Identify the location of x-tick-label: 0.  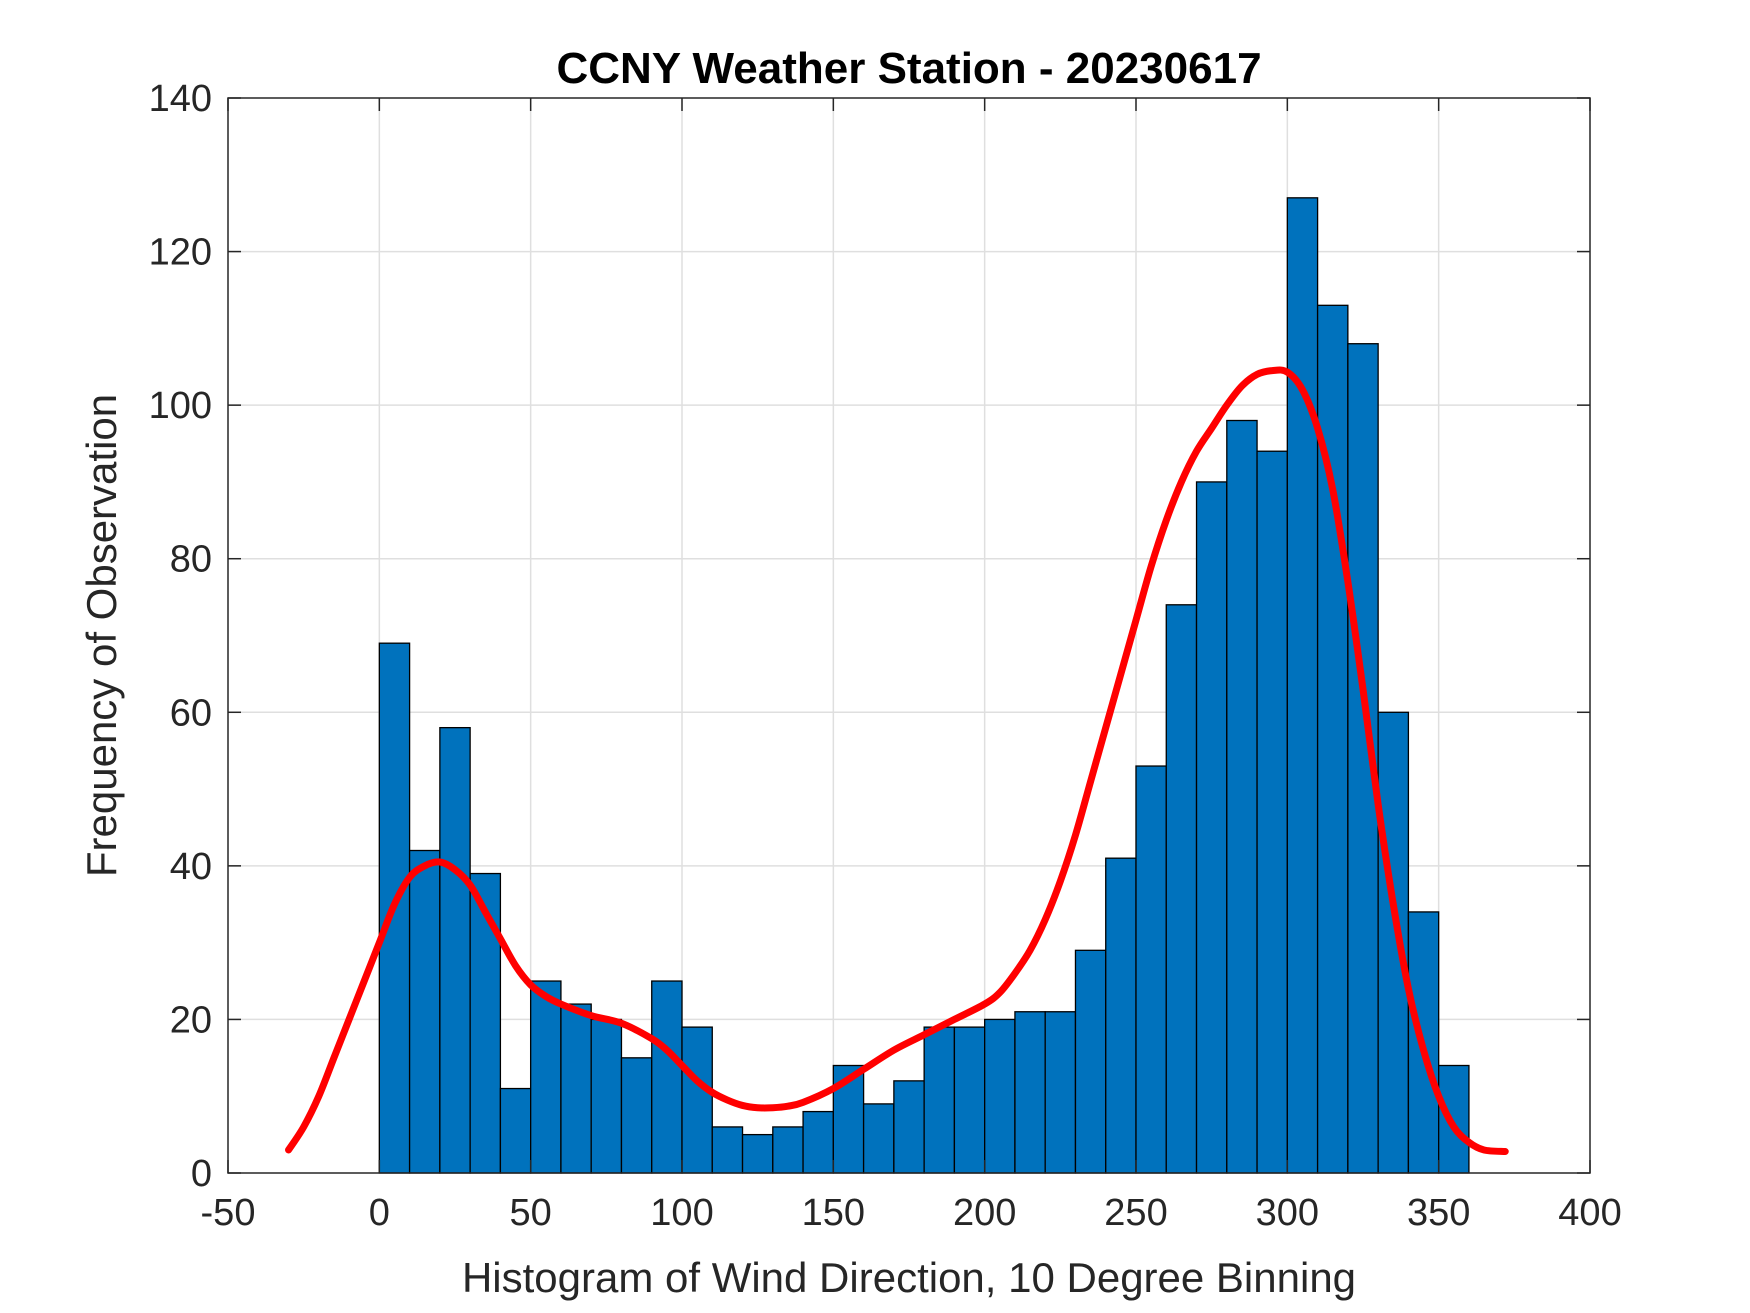
(379, 1213).